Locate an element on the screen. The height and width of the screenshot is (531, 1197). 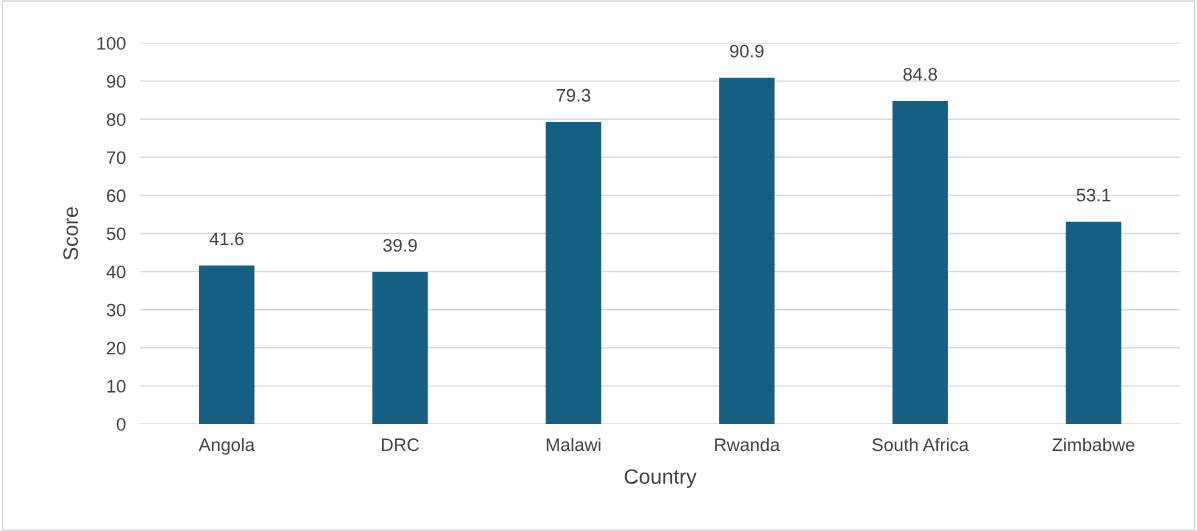
x-tick-label: Malawi is located at coordinates (573, 444).